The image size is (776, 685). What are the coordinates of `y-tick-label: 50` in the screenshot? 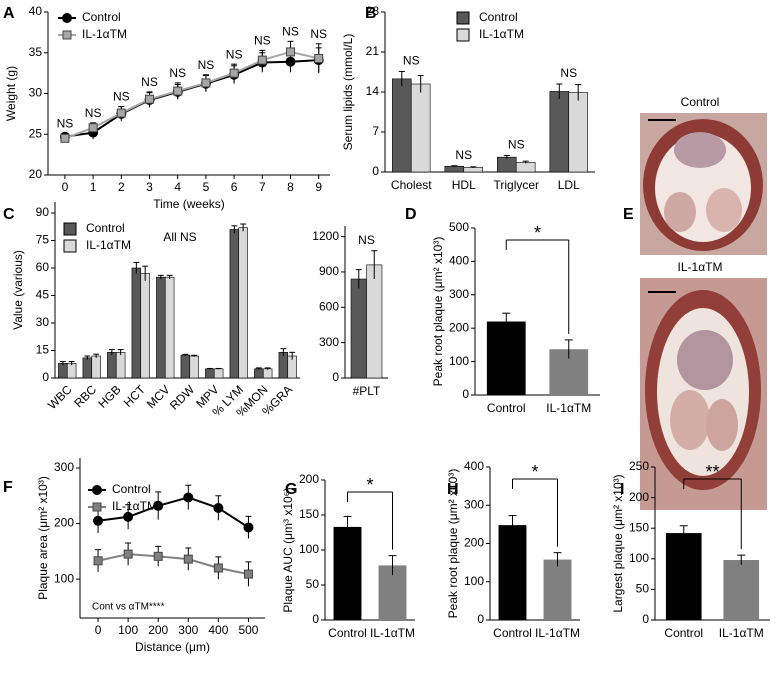 It's located at (313, 584).